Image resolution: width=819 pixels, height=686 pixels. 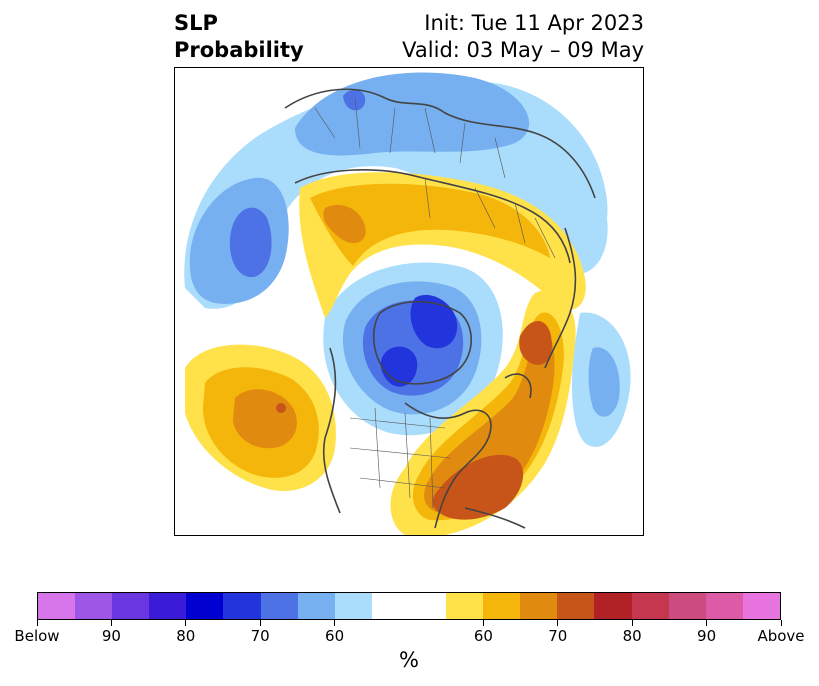 What do you see at coordinates (534, 23) in the screenshot?
I see `init-date: Init: Tue 11 Apr 2023` at bounding box center [534, 23].